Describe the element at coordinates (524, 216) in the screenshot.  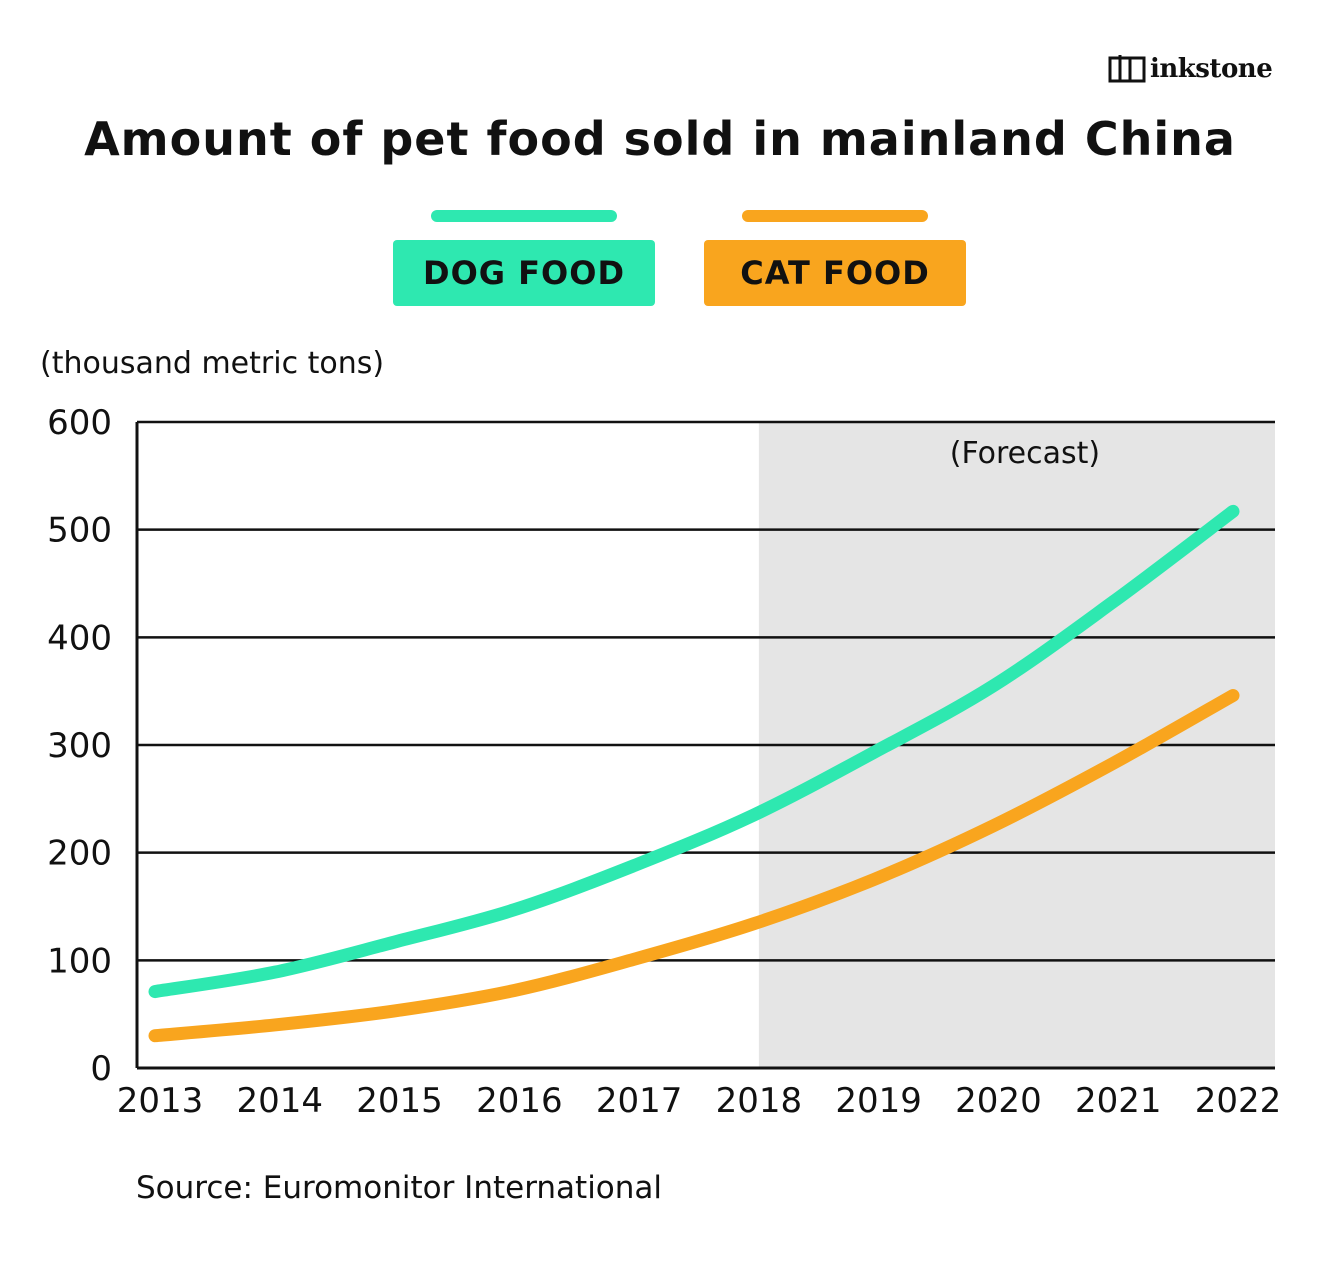
I see `legend-line-dog-food` at that location.